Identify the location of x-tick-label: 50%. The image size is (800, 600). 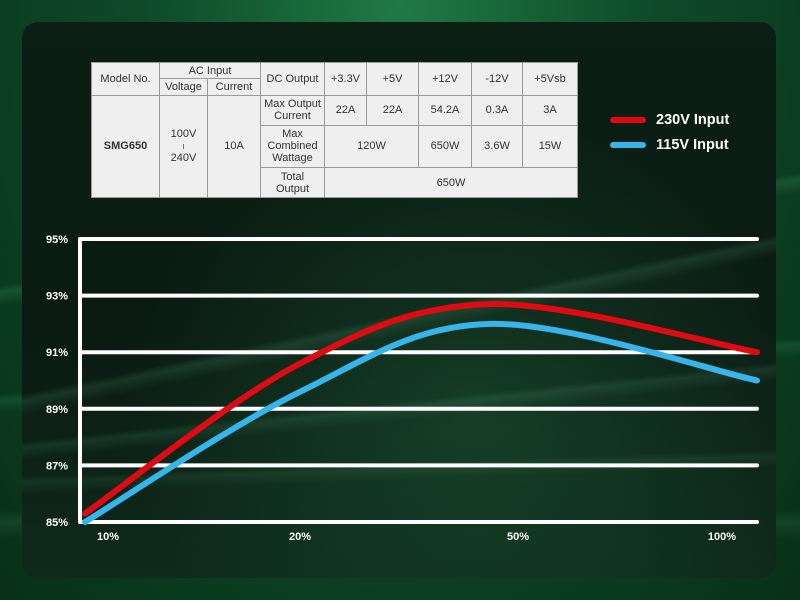
(518, 537).